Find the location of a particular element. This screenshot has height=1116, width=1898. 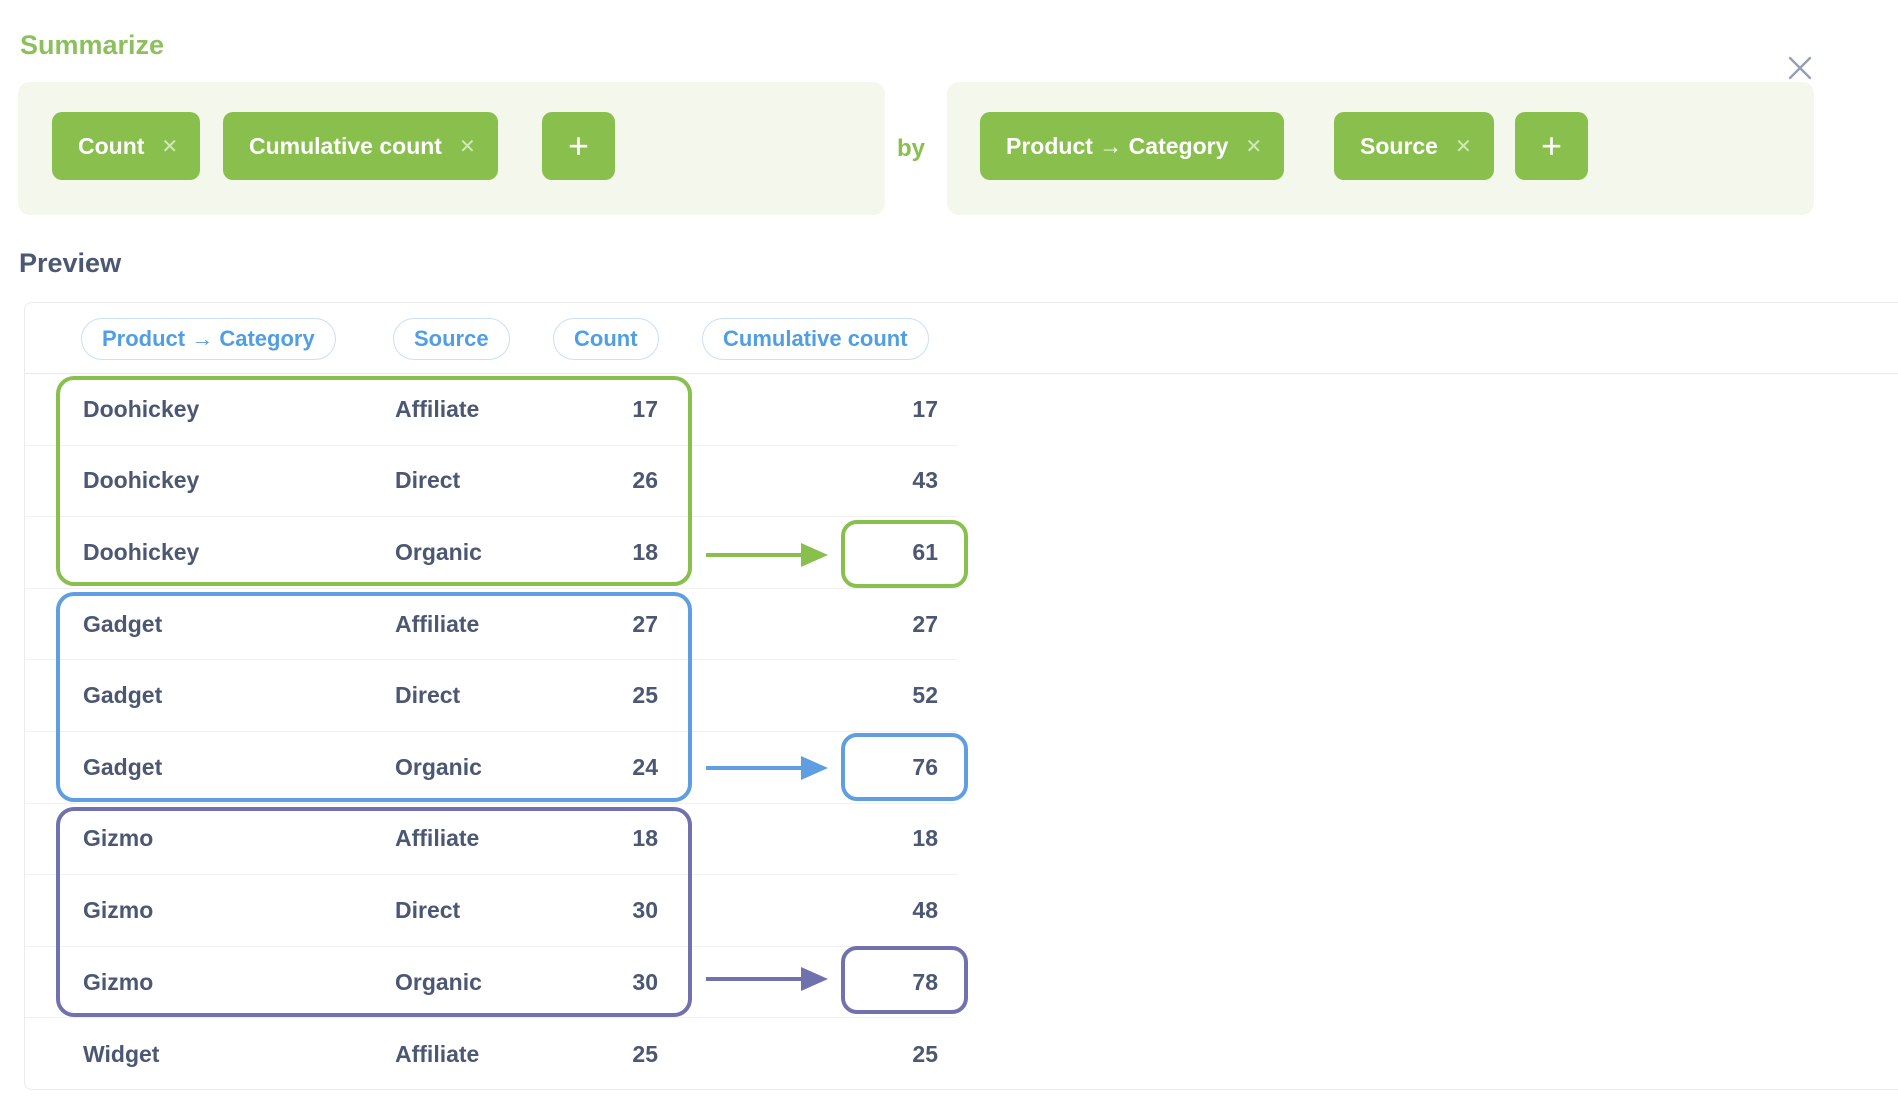

cell-cumulative-count: 61 is located at coordinates (925, 551).